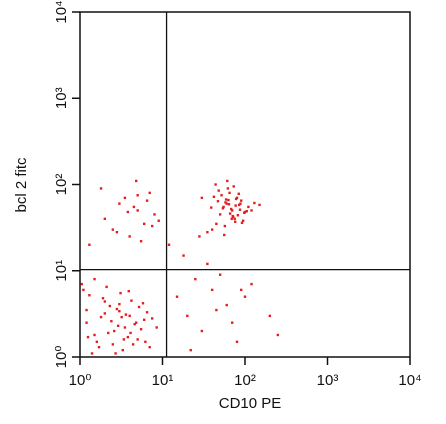  What do you see at coordinates (328, 380) in the screenshot?
I see `x-tick-label: 10³` at bounding box center [328, 380].